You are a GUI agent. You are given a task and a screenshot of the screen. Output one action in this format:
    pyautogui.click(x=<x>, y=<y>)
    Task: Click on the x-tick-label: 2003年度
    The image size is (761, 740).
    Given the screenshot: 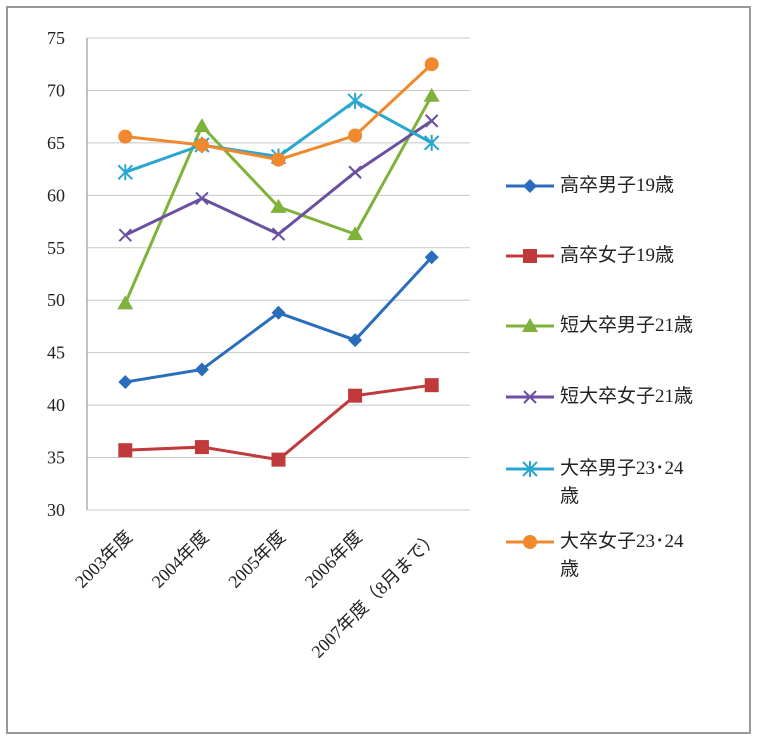 What is the action you would take?
    pyautogui.click(x=103, y=559)
    